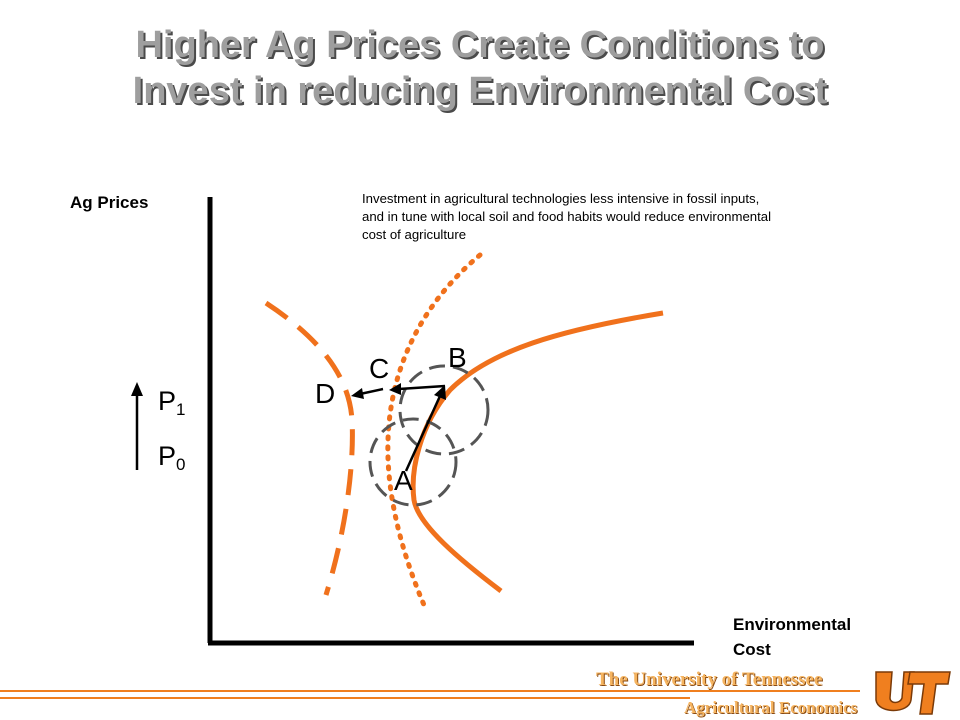  Describe the element at coordinates (325, 393) in the screenshot. I see `point-label-d: D` at that location.